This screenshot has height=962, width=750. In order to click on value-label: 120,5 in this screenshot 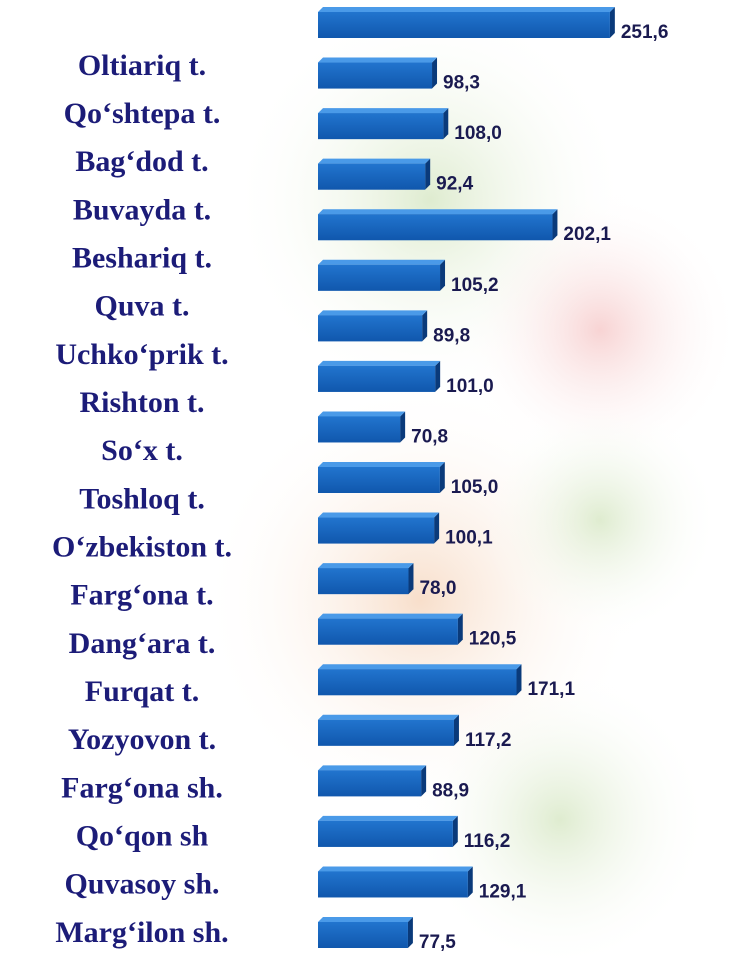, I will do `click(493, 639)`.